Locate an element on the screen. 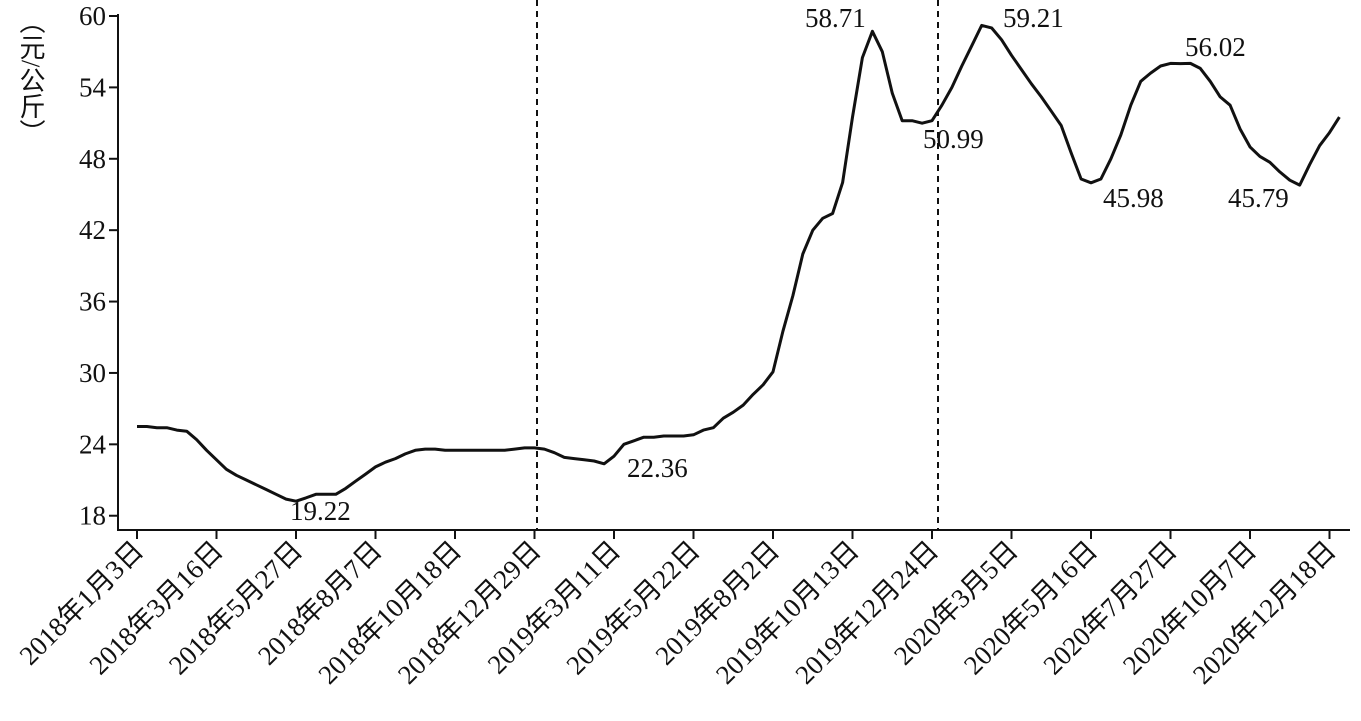 The height and width of the screenshot is (721, 1361). annotation: 45.98 is located at coordinates (1133, 198).